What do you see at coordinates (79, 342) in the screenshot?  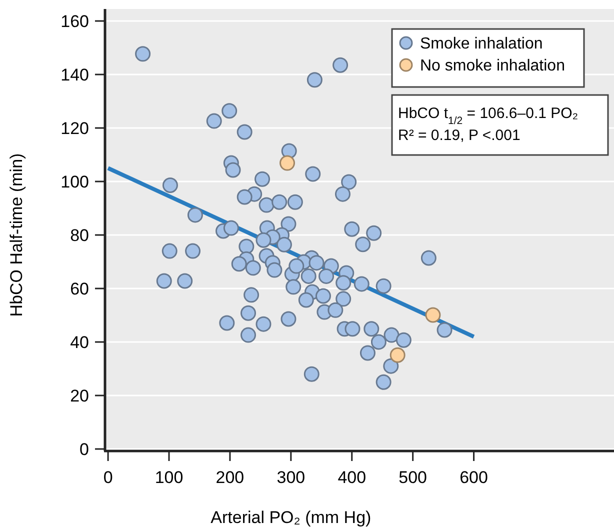 I see `y-tick-label: 40` at bounding box center [79, 342].